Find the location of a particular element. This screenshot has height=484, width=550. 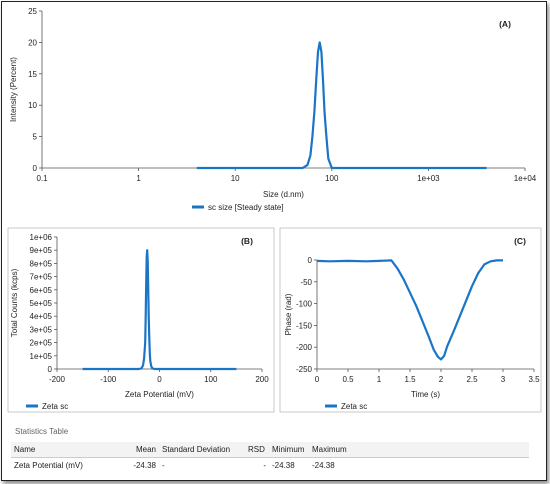

x-axis-label-a: Size (d.nm) is located at coordinates (283, 194).